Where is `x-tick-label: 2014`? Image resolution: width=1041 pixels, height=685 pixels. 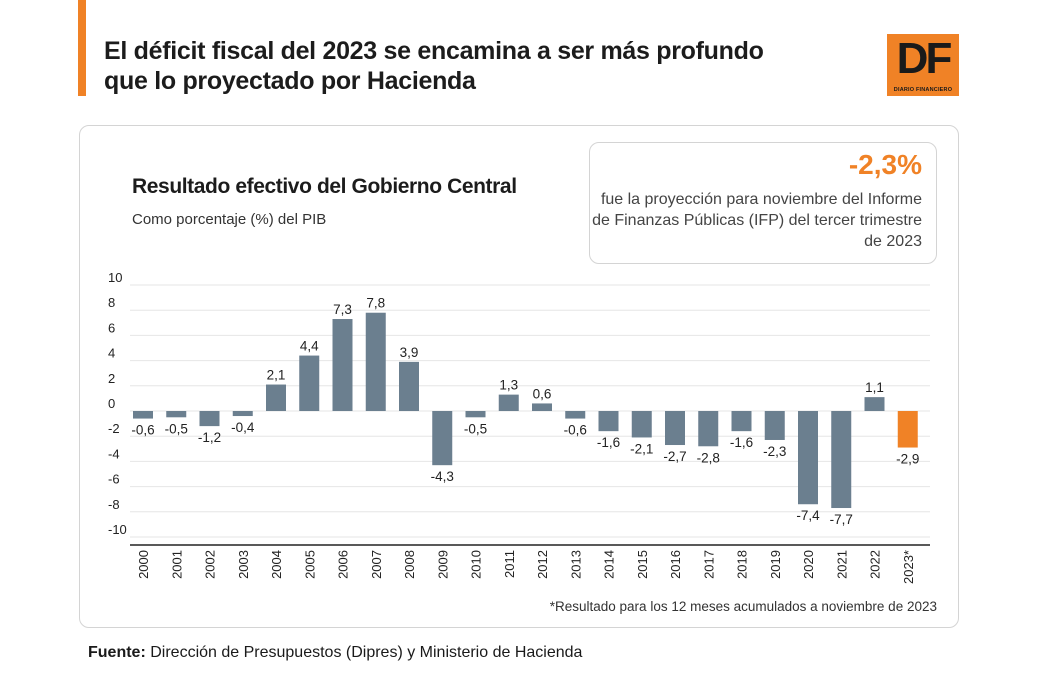 x-tick-label: 2014 is located at coordinates (609, 564).